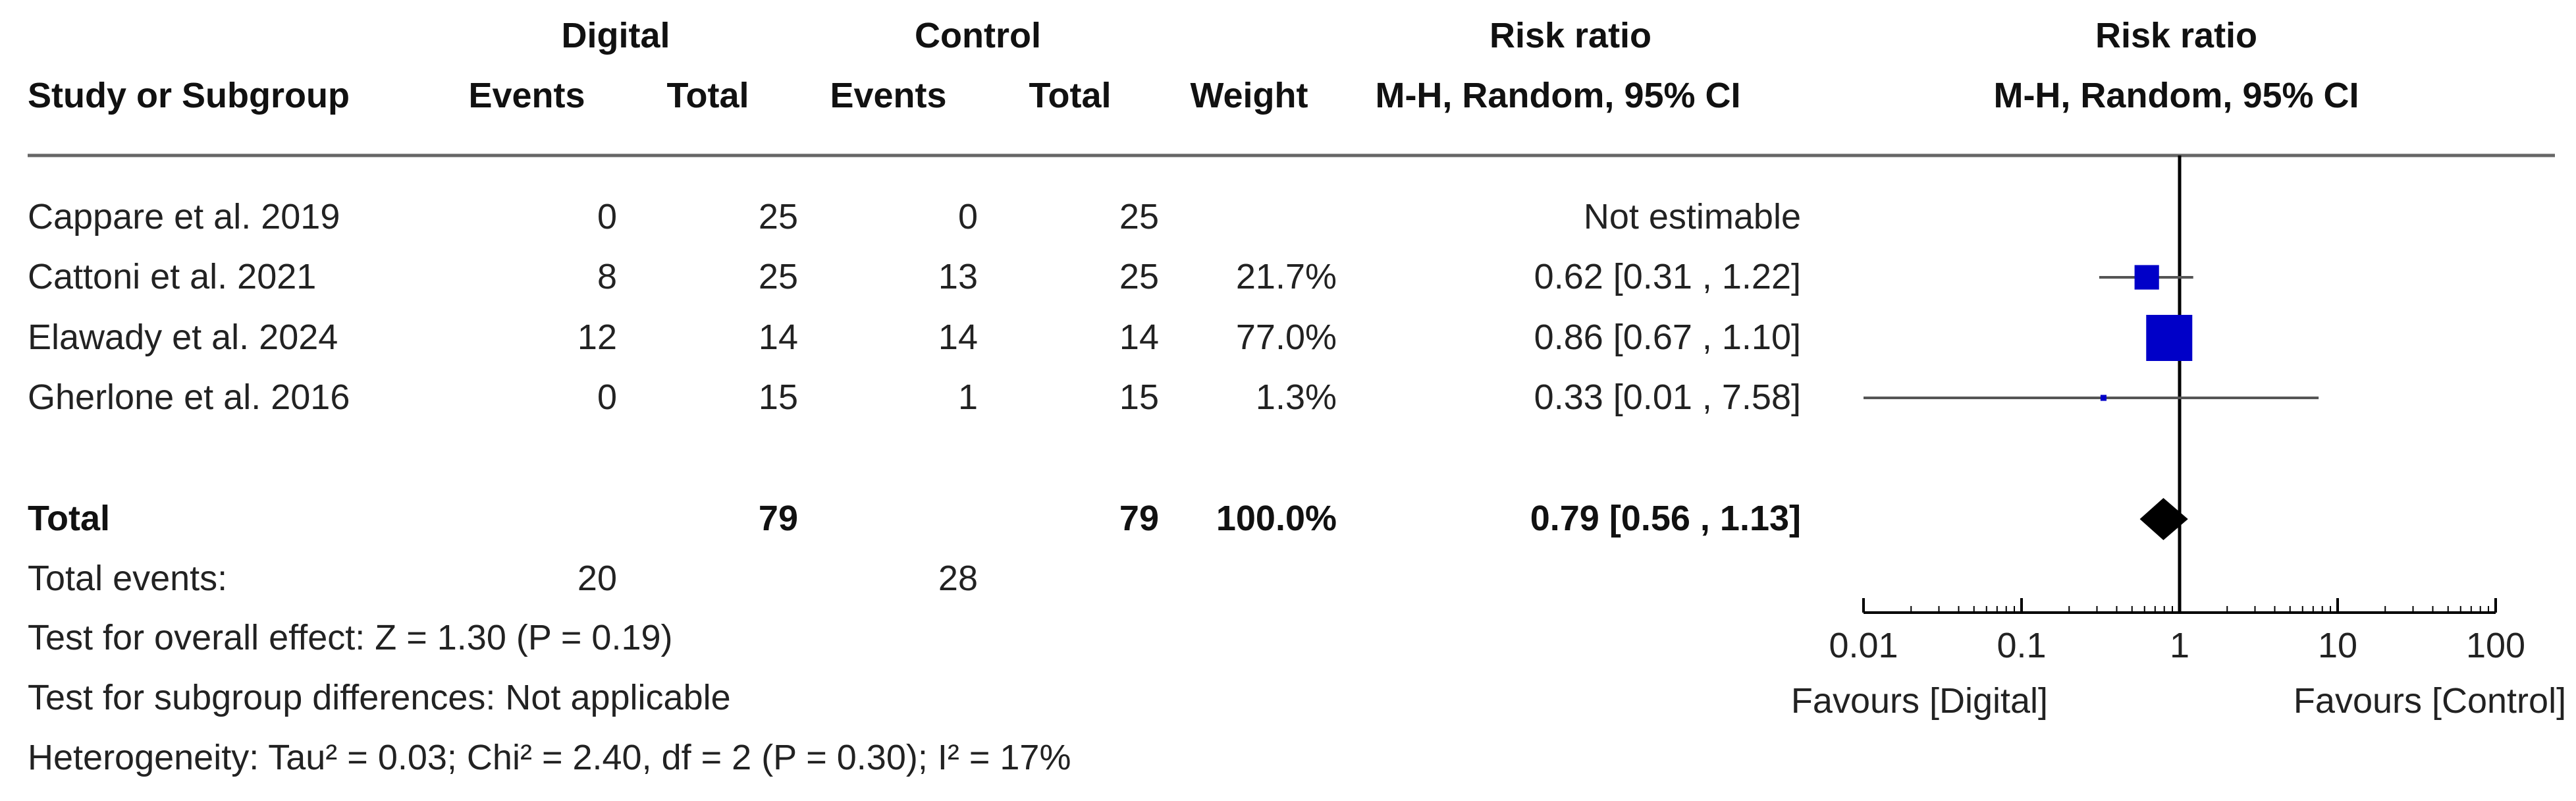 Image resolution: width=2576 pixels, height=801 pixels. Describe the element at coordinates (1070, 95) in the screenshot. I see `header-total-control: Total` at that location.